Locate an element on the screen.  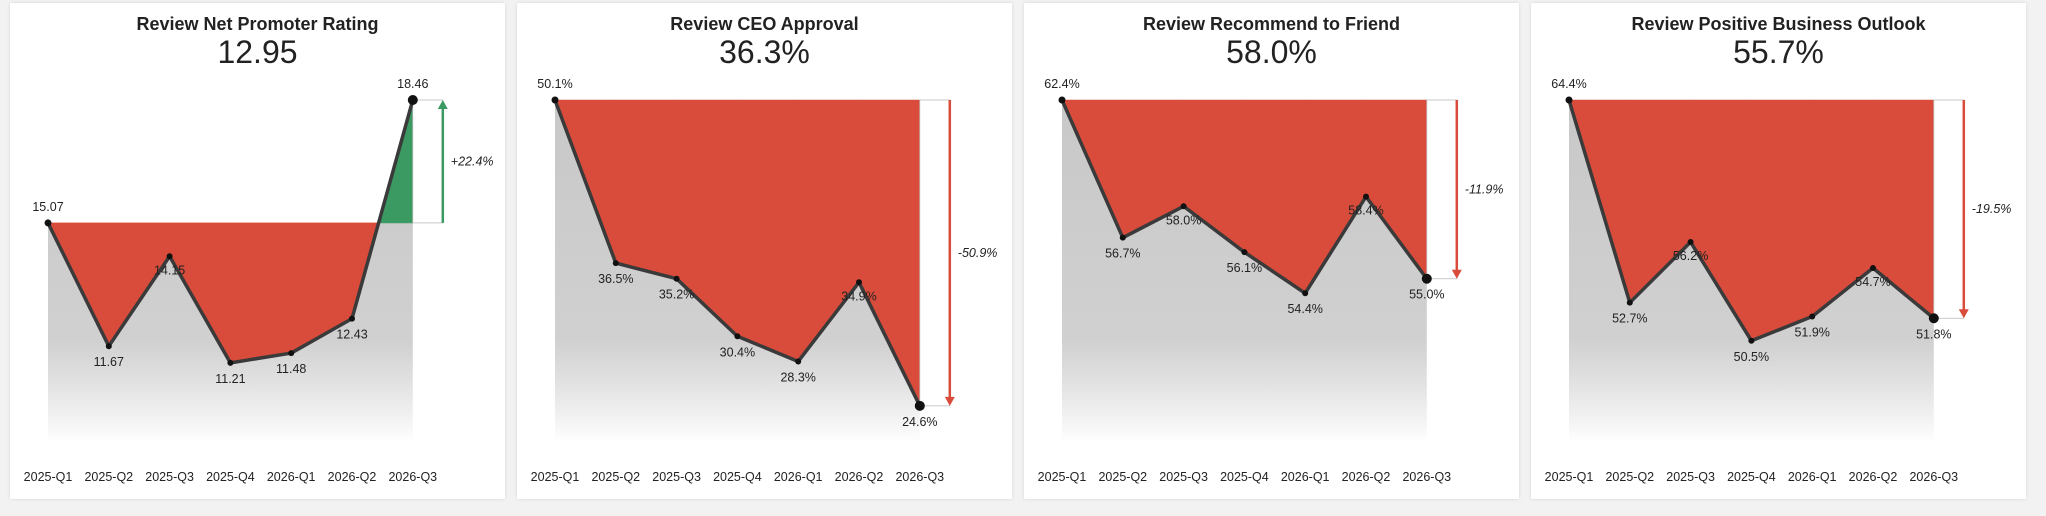
chart-title: Review CEO Approval is located at coordinates (764, 24).